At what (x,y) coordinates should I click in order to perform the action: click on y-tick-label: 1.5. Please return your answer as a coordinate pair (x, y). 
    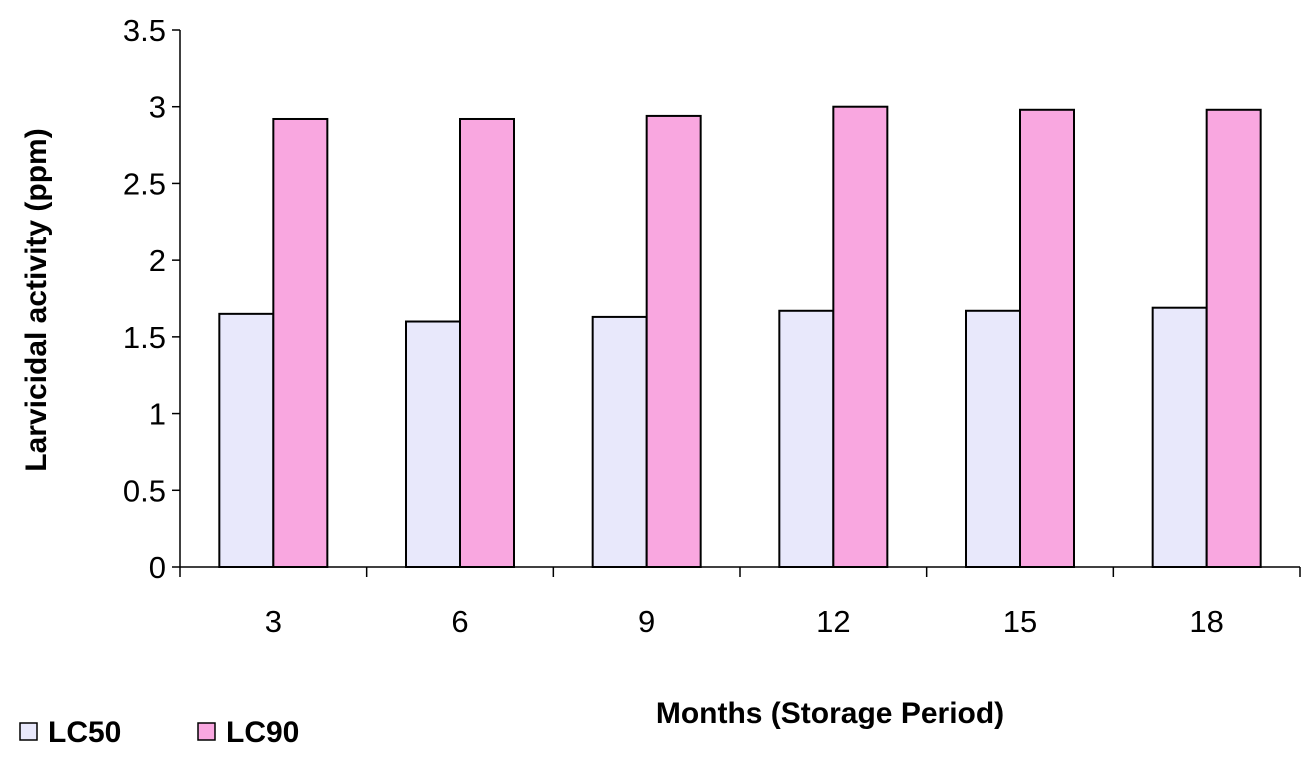
    Looking at the image, I should click on (144, 337).